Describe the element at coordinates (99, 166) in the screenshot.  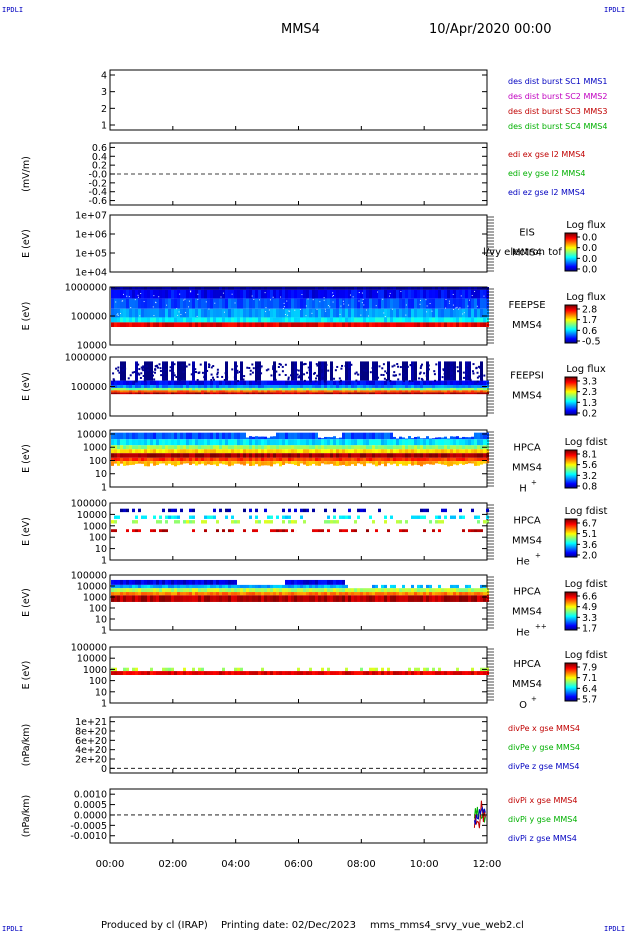
I see `y-tick-label: 0.2` at that location.